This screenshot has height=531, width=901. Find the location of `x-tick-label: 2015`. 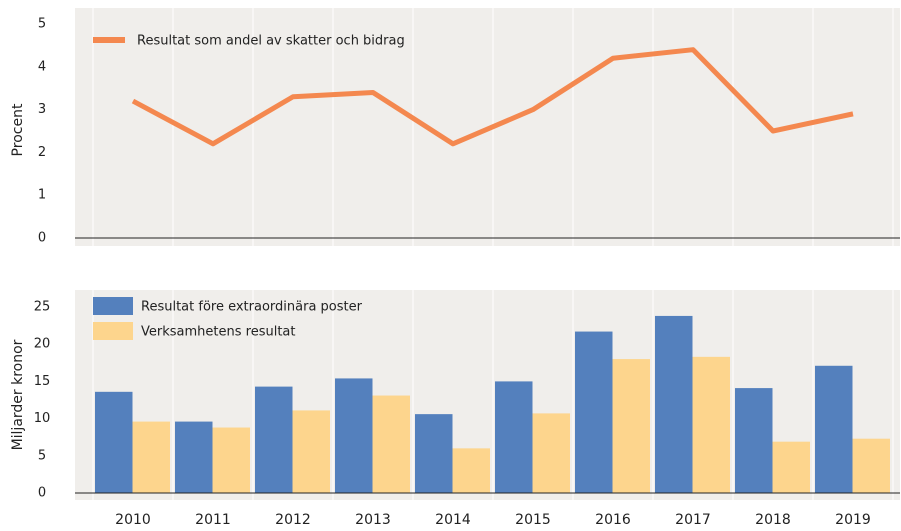

x-tick-label: 2015 is located at coordinates (533, 520).